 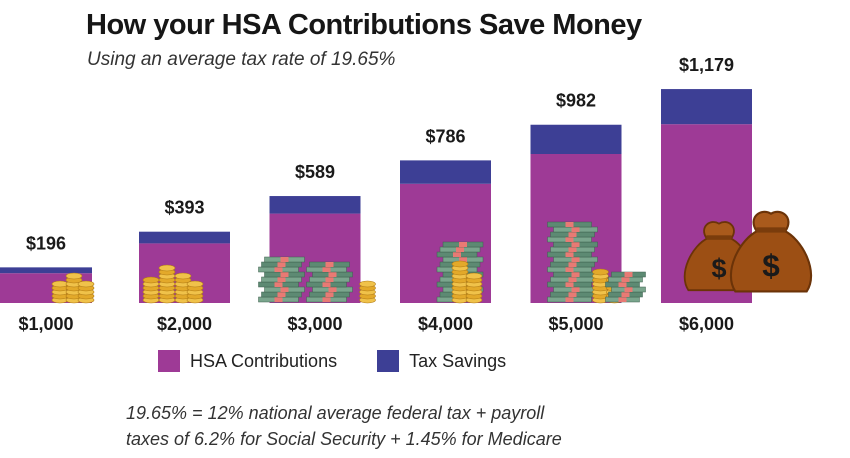 What do you see at coordinates (264, 360) in the screenshot?
I see `legend-label-hsa: HSA Contributions` at bounding box center [264, 360].